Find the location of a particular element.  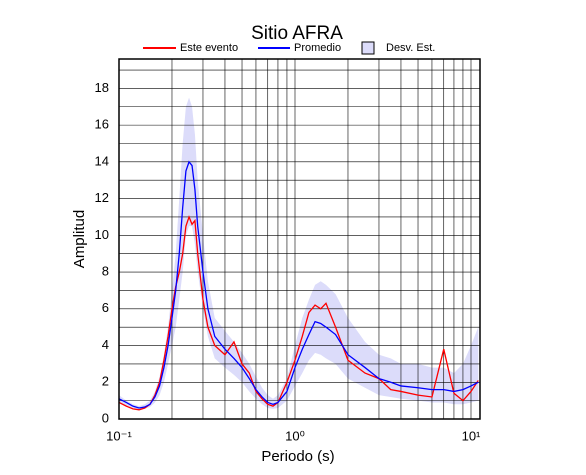

y-tick-label: 12 is located at coordinates (102, 197).